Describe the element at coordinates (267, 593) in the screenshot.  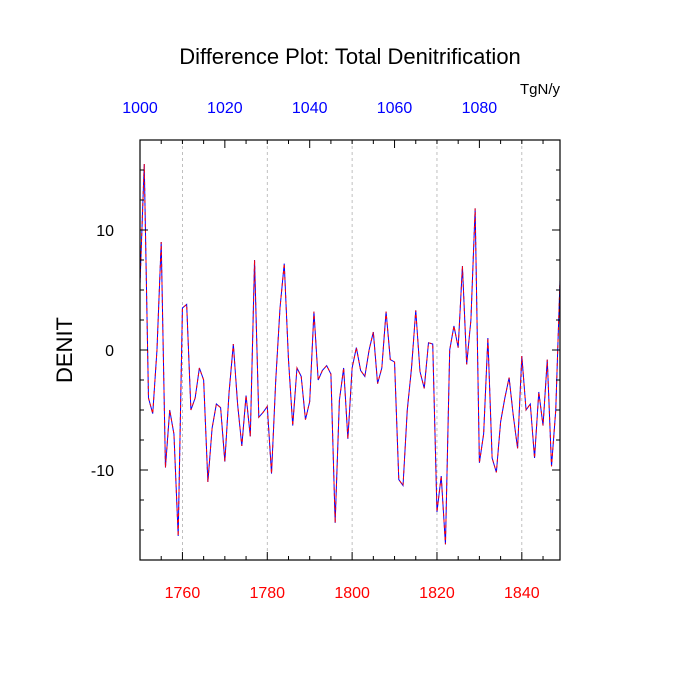
I see `bottom-tick-label: 1780` at that location.